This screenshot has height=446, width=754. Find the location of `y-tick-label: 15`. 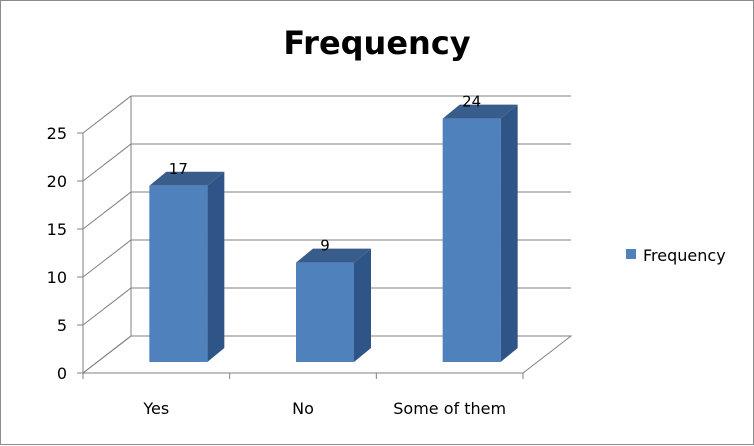

y-tick-label: 15 is located at coordinates (57, 229).